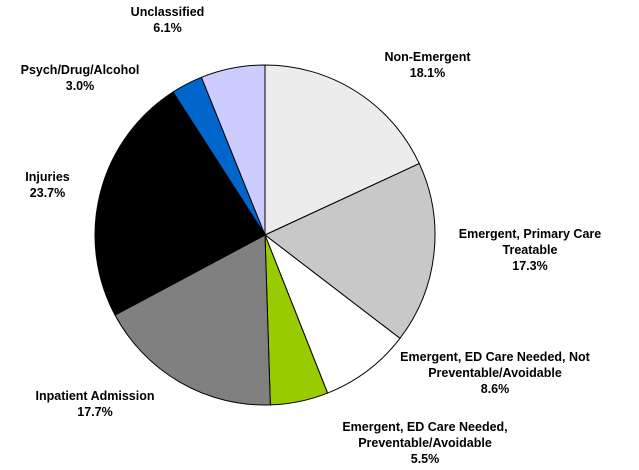  What do you see at coordinates (530, 242) in the screenshot?
I see `category-label: Emergent, Primary Care Treatable` at bounding box center [530, 242].